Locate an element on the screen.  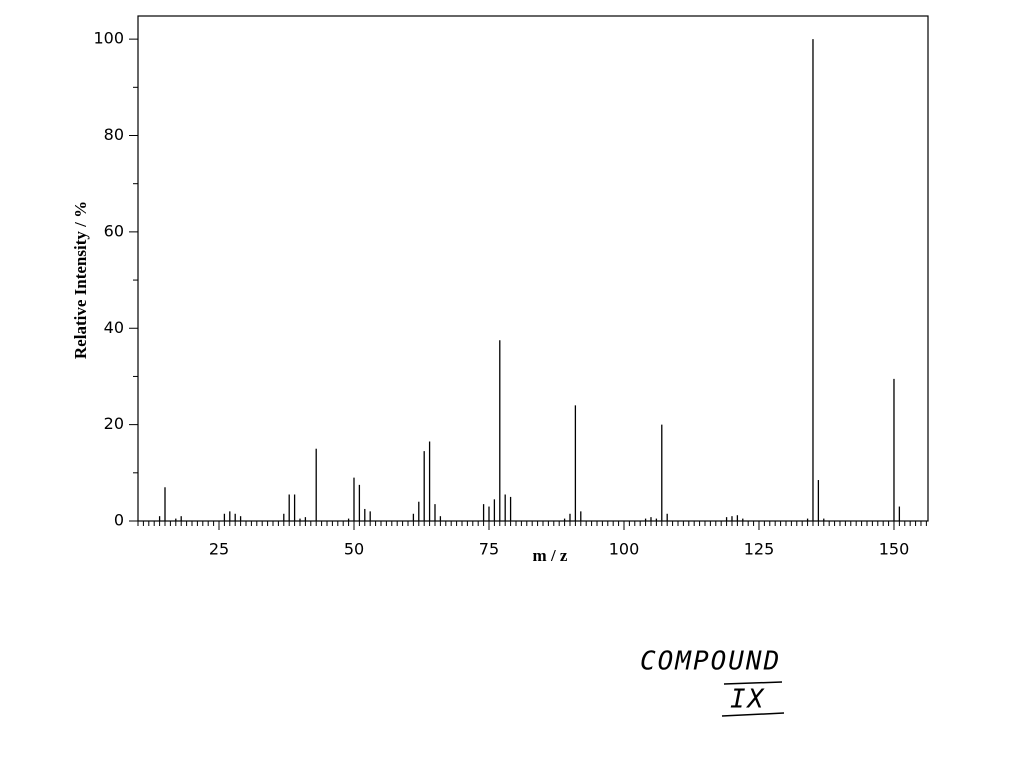
annotation: COMPOUND is located at coordinates (710, 662).